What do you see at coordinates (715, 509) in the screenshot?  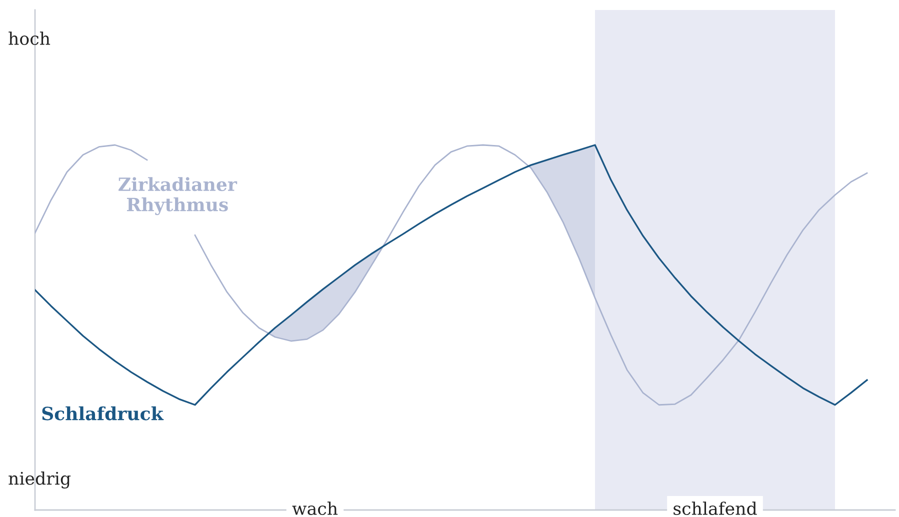 I see `annotation: schlafend` at bounding box center [715, 509].